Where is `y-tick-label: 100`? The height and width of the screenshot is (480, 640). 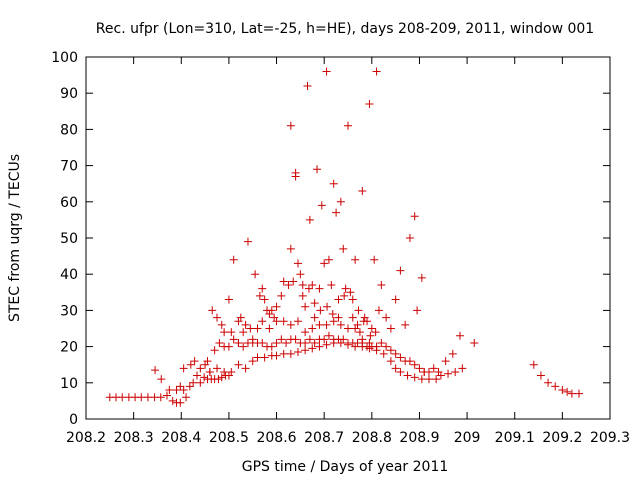
y-tick-label: 100 is located at coordinates (64, 58).